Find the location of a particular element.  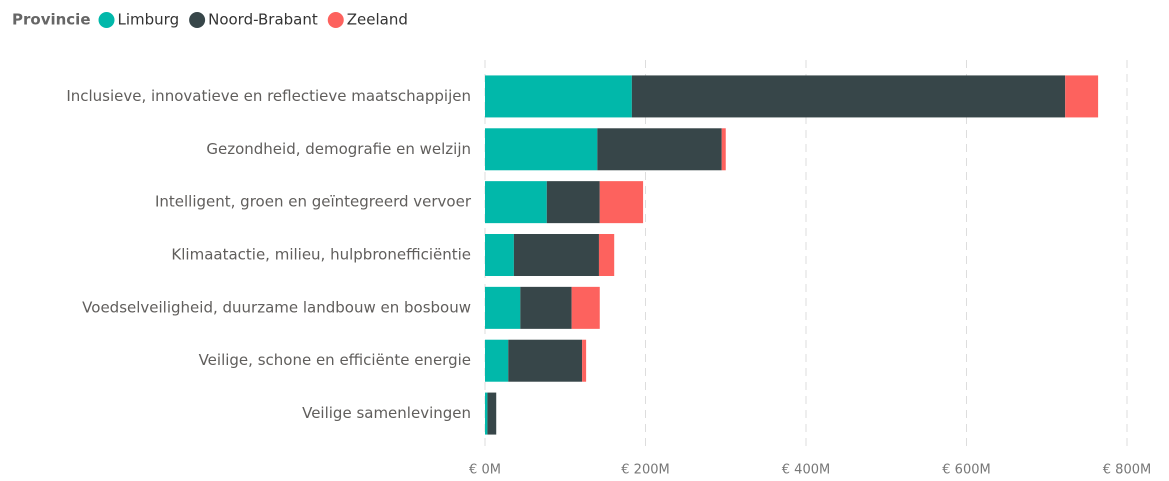

x-tick-label: € 800M is located at coordinates (1127, 470).